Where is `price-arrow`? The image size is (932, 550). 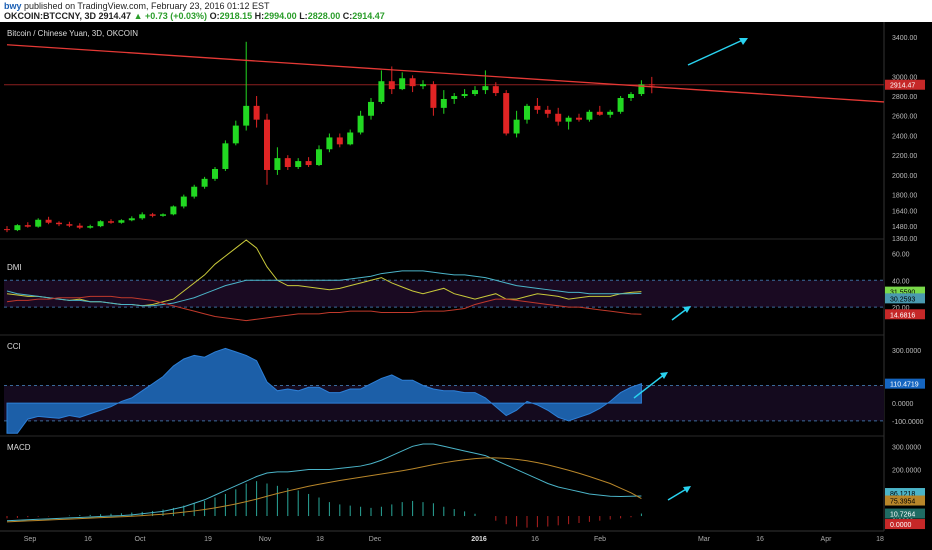
price-arrow is located at coordinates (716, 52).